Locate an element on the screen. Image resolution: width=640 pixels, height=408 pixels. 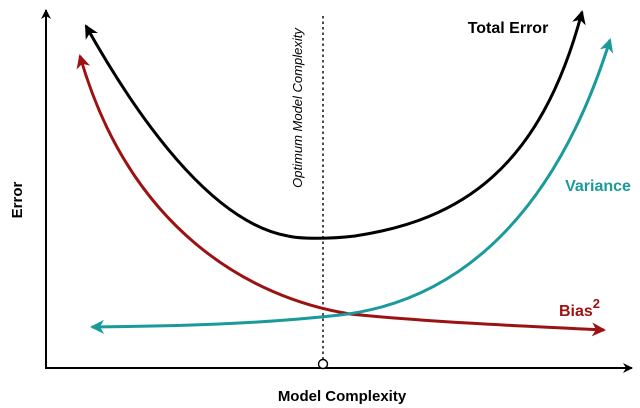
variance-curve-left is located at coordinates (215, 323).